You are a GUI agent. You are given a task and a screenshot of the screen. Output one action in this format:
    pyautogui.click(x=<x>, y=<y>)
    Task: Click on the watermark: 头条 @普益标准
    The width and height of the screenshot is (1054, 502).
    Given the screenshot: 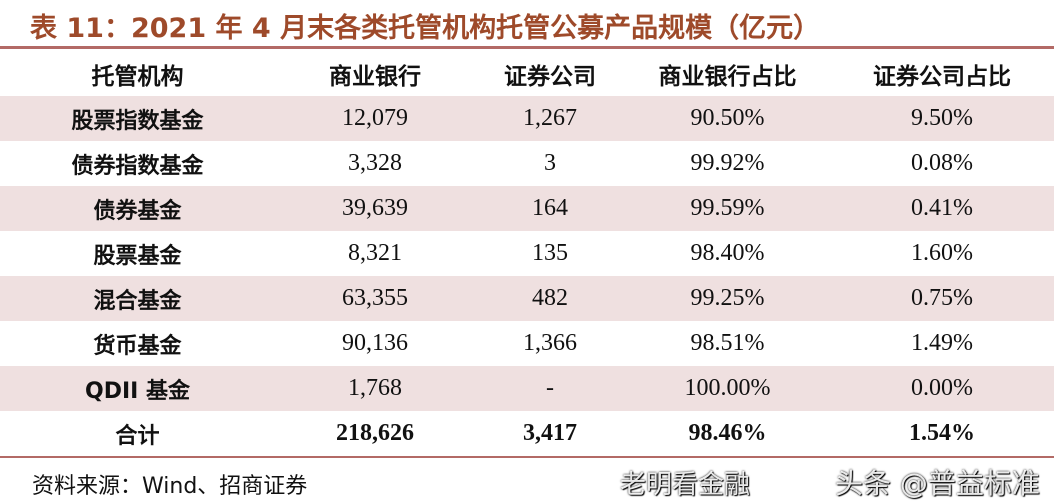 What is the action you would take?
    pyautogui.click(x=937, y=483)
    